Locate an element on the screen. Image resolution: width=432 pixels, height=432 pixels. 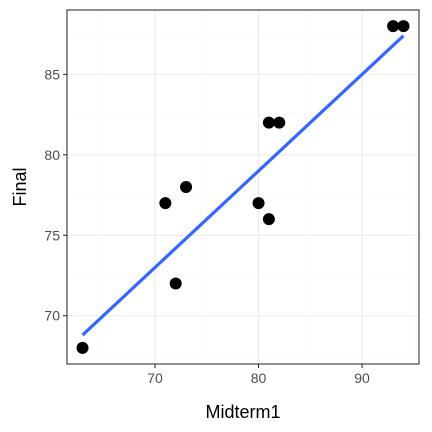
y-tick-label: 85 is located at coordinates (52, 74).